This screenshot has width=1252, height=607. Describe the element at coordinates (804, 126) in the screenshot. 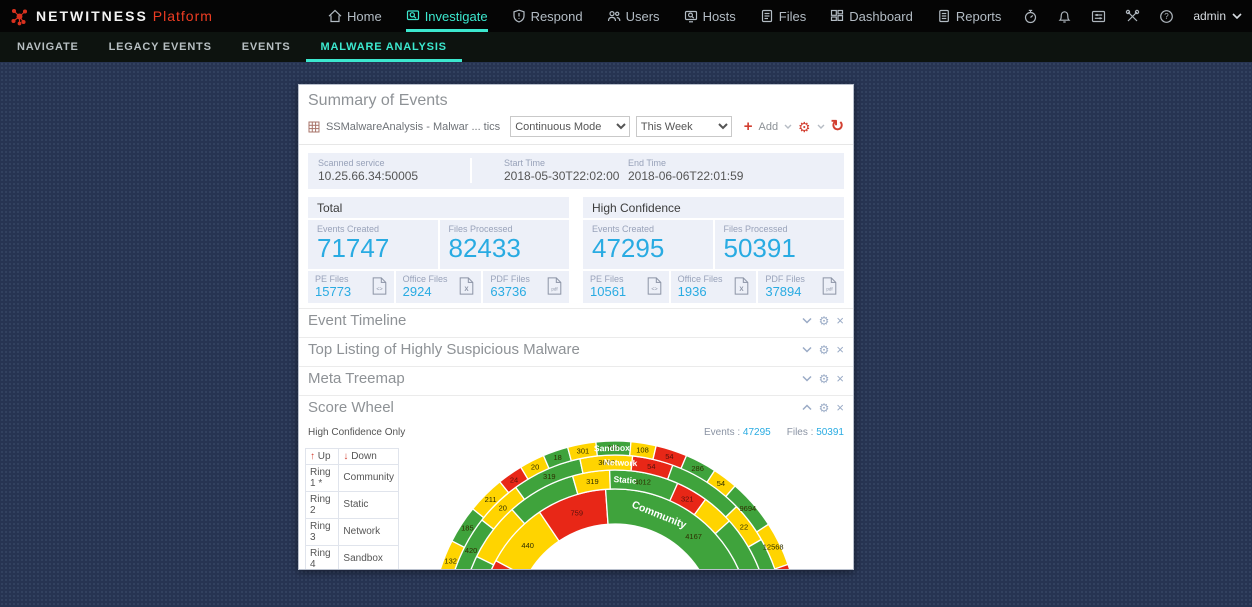

I see `panel-settings-gear-icon: ⚙` at that location.